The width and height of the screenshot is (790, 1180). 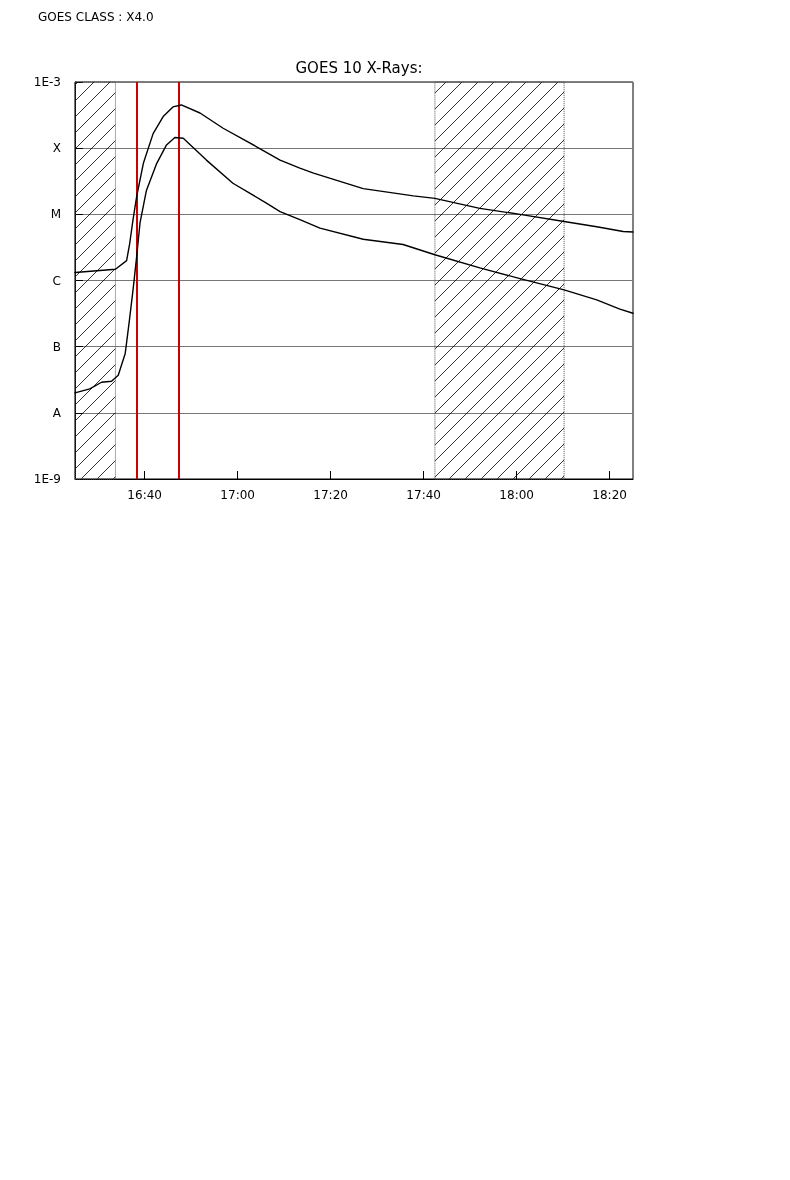 What do you see at coordinates (56, 346) in the screenshot?
I see `y-tick-label: B` at bounding box center [56, 346].